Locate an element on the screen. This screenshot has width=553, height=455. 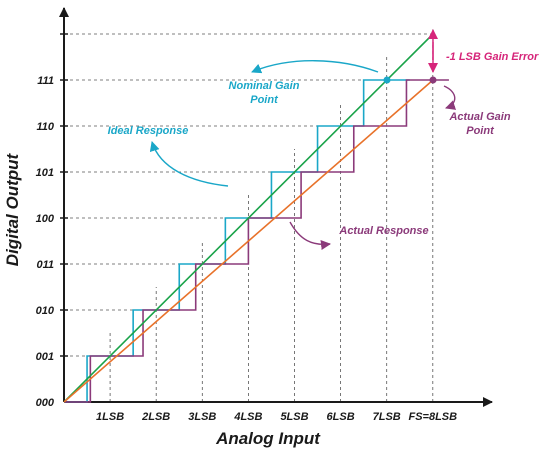
y-tick-labels: 000 001 010 011 100 101 110 111 is located at coordinates (45, 242).